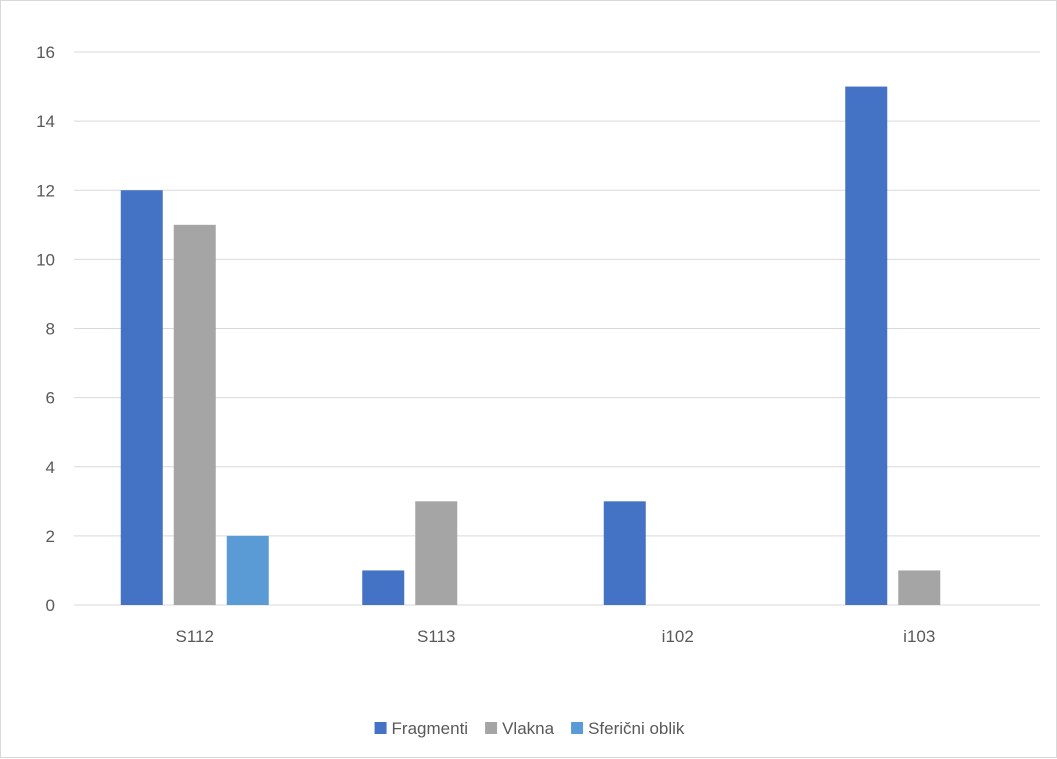  I want to click on bar-fragmenti-i102, so click(624, 553).